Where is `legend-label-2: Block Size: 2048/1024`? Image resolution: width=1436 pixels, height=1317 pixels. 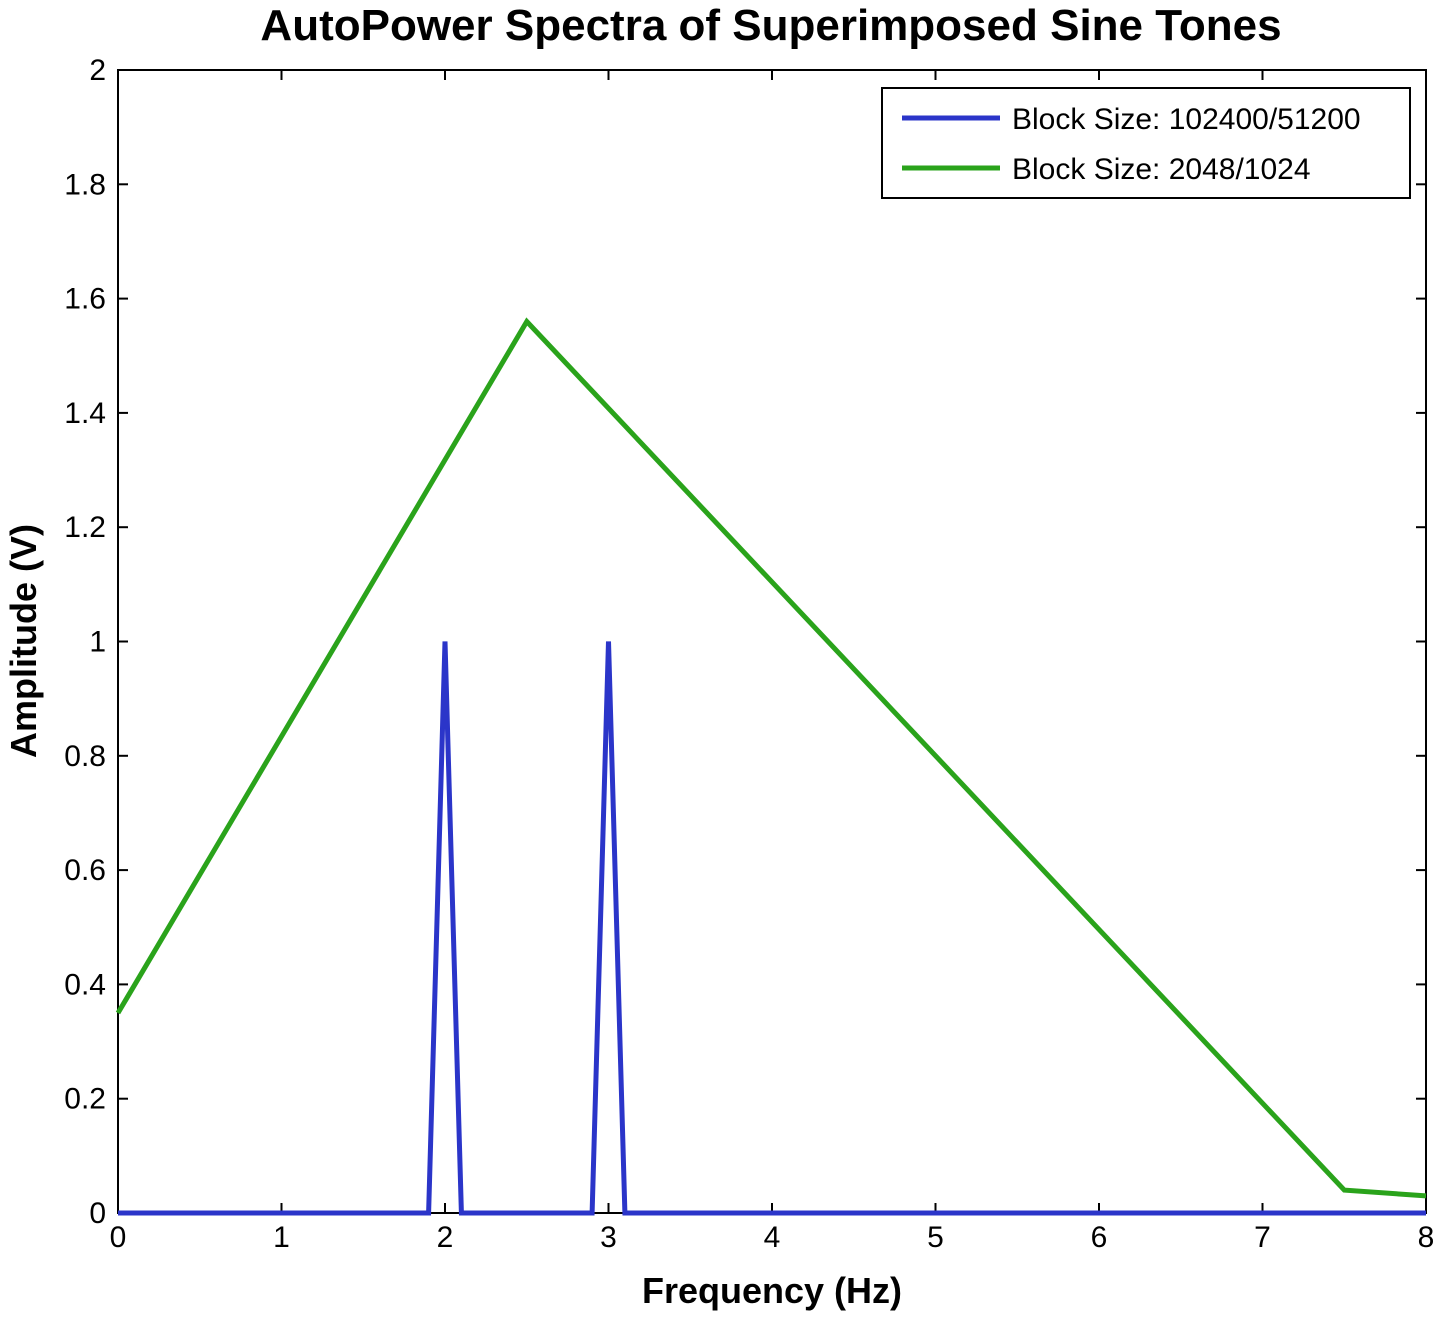 legend-label-2: Block Size: 2048/1024 is located at coordinates (1161, 169).